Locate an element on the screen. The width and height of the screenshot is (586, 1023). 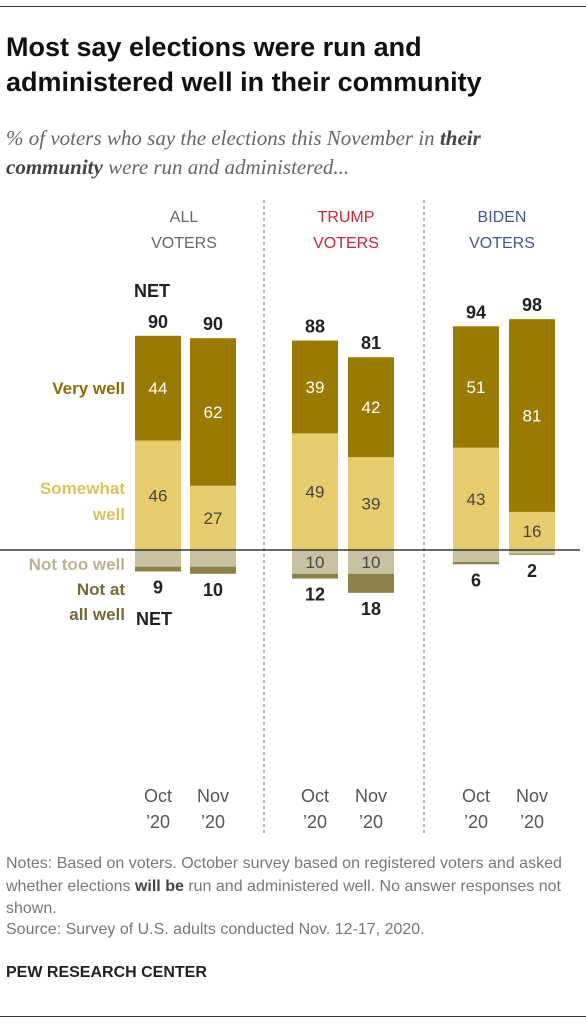
value-label-very-well: 81 is located at coordinates (532, 416).